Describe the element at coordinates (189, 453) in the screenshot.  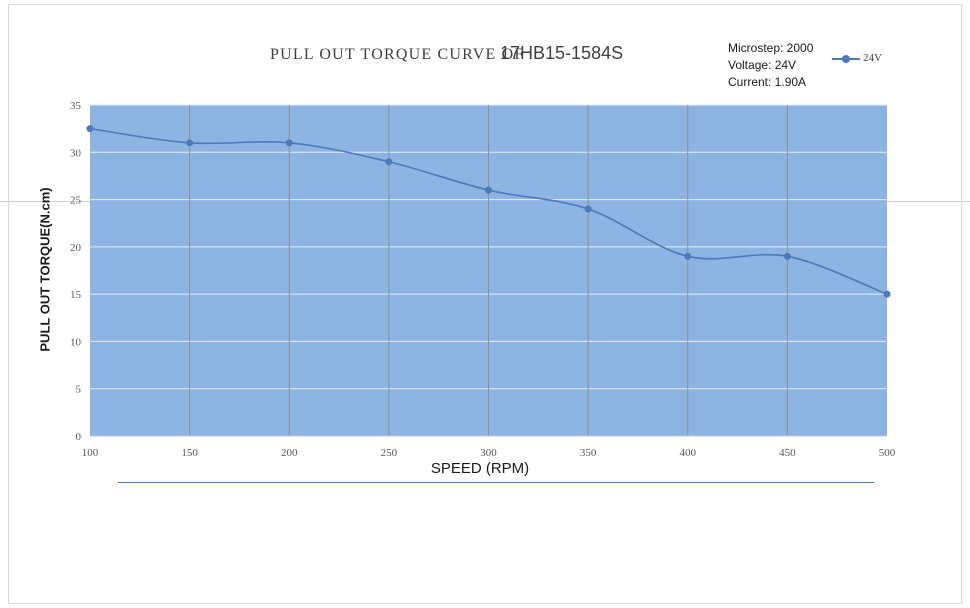
I see `x-tick-label-150: 150` at that location.